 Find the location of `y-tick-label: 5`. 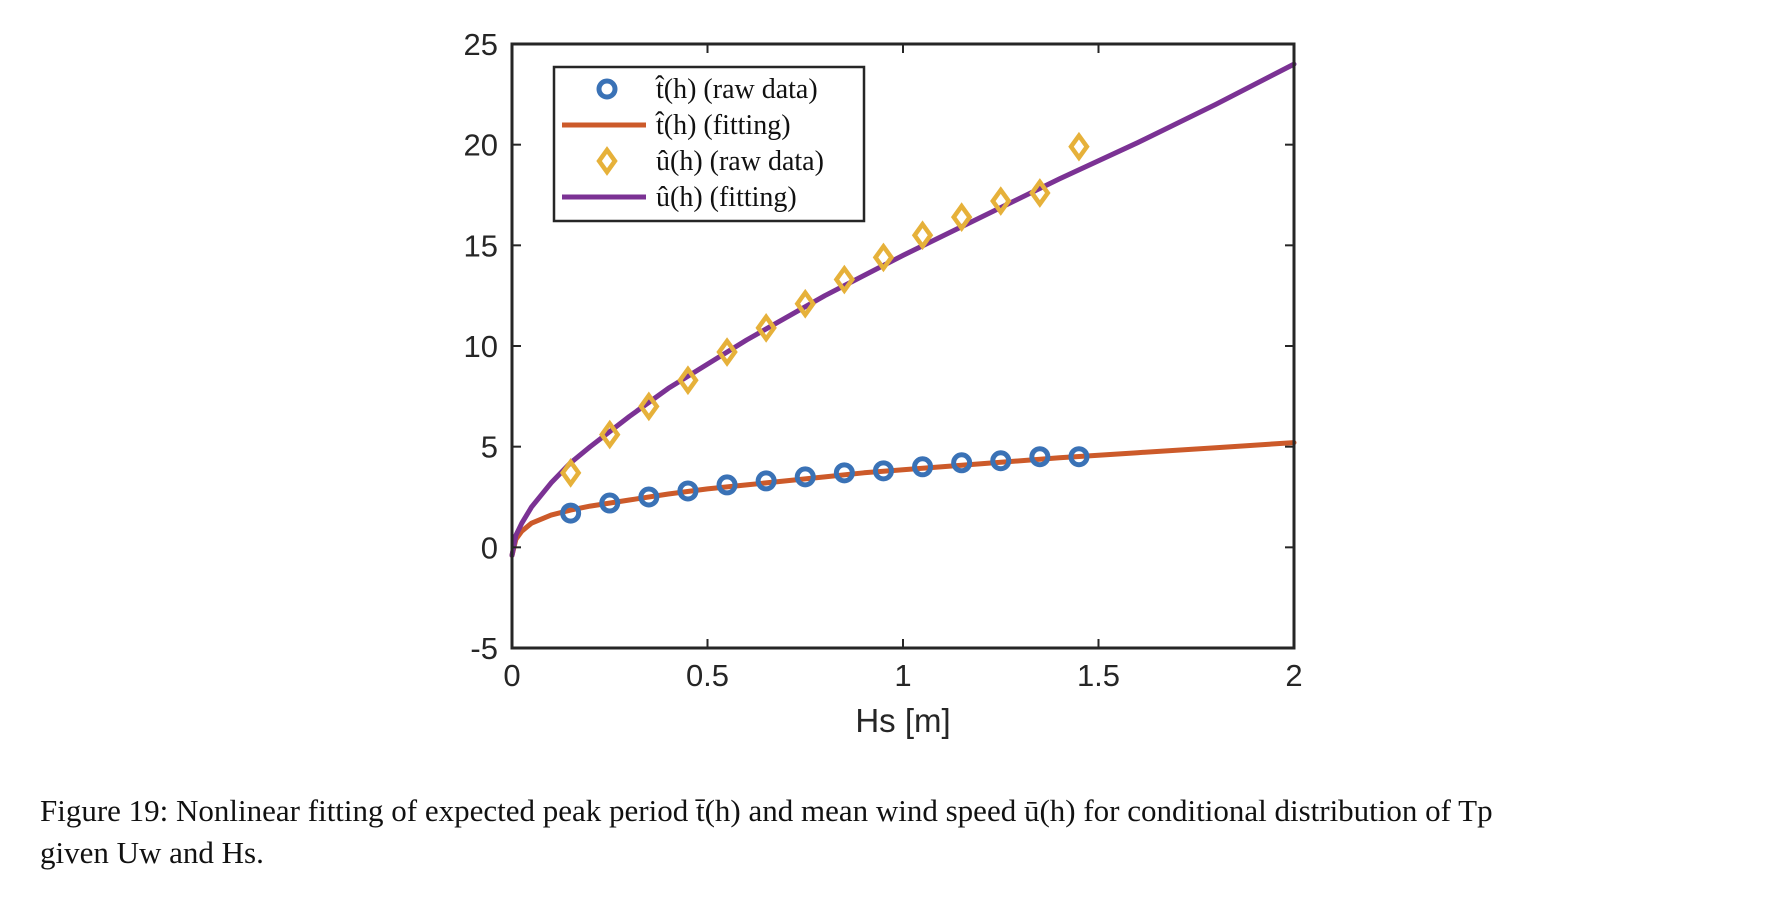

y-tick-label: 5 is located at coordinates (489, 447).